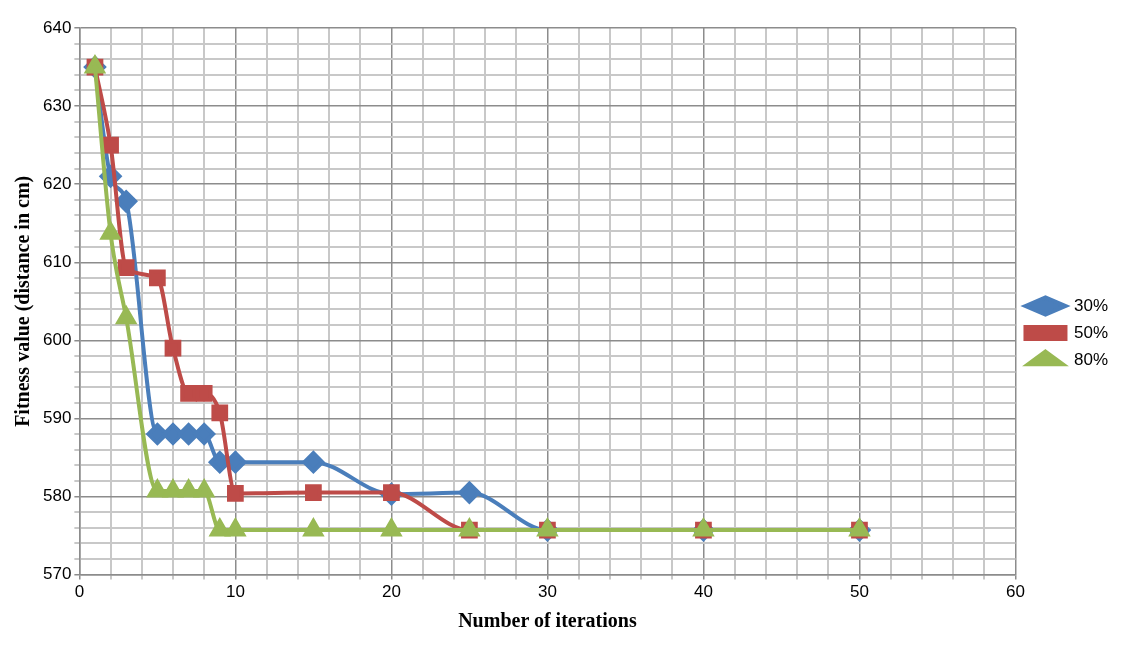 Image resolution: width=1143 pixels, height=655 pixels. What do you see at coordinates (57, 574) in the screenshot?
I see `y-tick-label: 570` at bounding box center [57, 574].